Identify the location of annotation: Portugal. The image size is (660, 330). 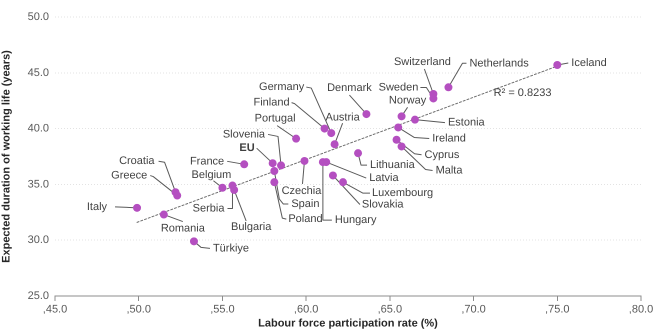
(275, 118).